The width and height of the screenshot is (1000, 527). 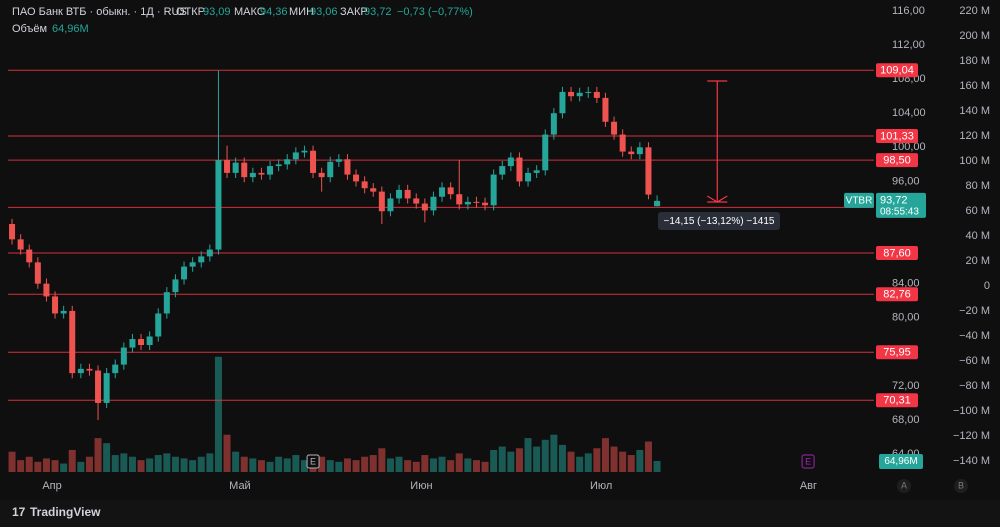 I want to click on volume: 64,96M, so click(x=70, y=29).